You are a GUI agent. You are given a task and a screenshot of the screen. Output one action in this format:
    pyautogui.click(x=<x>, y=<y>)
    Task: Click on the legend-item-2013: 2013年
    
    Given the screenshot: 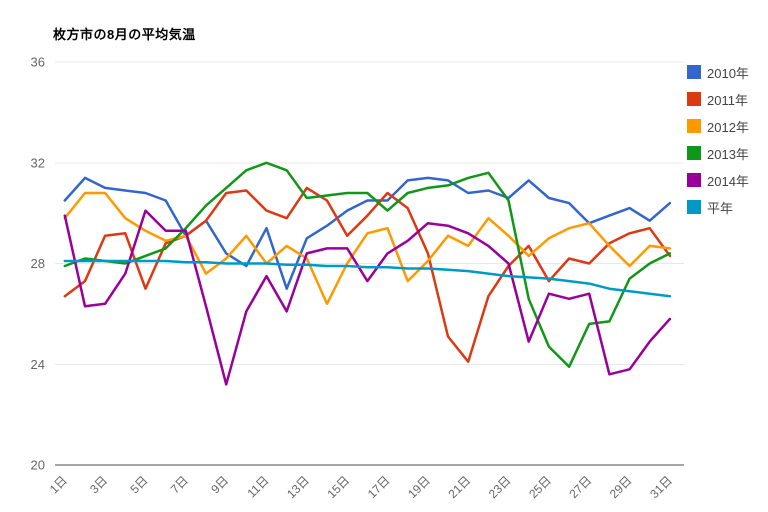 What is the action you would take?
    pyautogui.click(x=718, y=154)
    